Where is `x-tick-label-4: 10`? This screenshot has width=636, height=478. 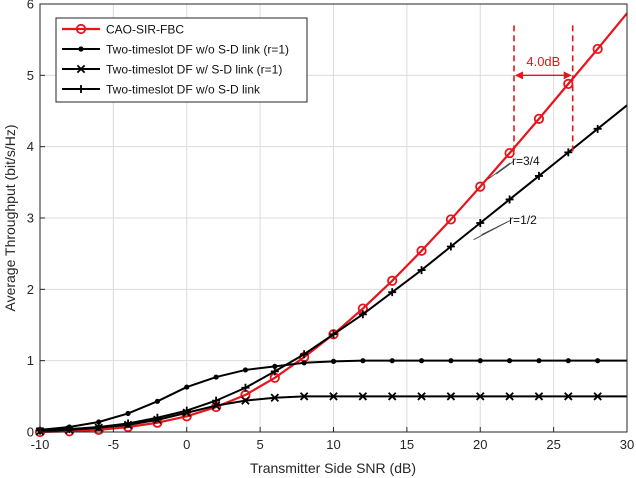 x-tick-label-4: 10 is located at coordinates (333, 444).